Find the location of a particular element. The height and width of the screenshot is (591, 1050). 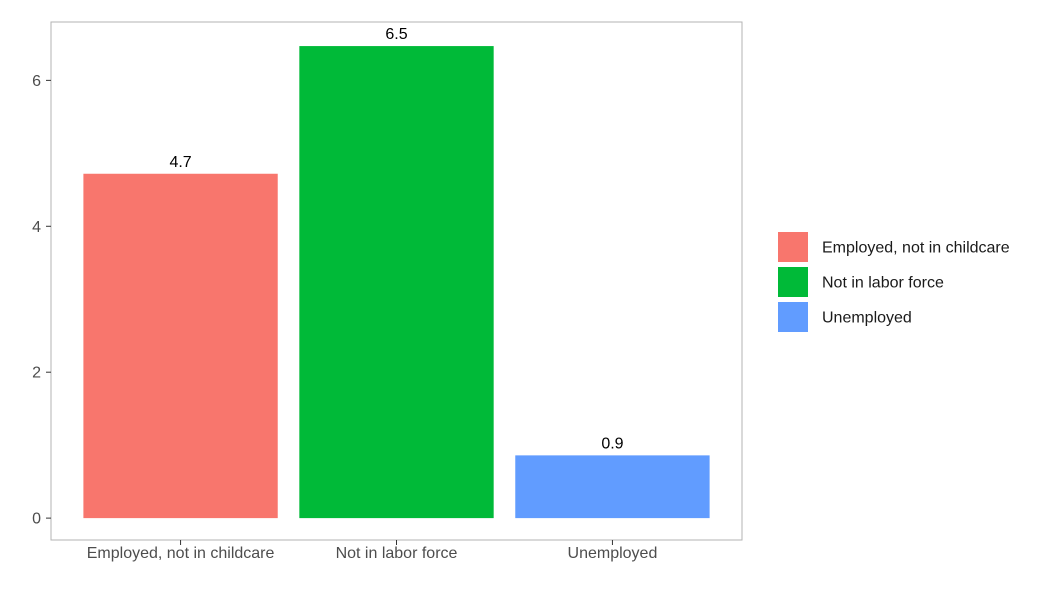

bar-data-label: 4.7 is located at coordinates (180, 162).